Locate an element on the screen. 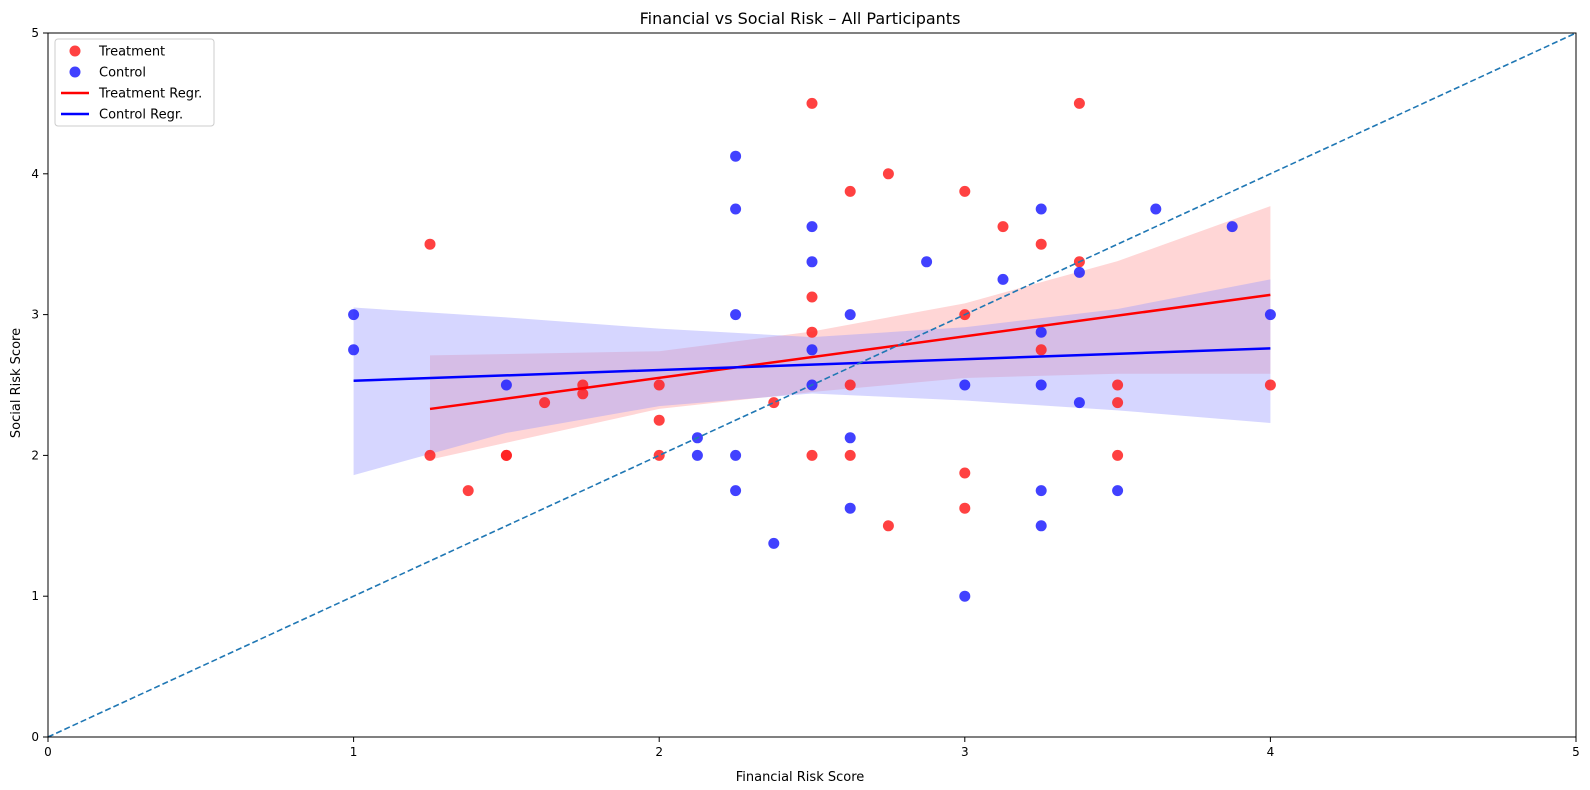  y-tick-label: 0 is located at coordinates (35, 737).